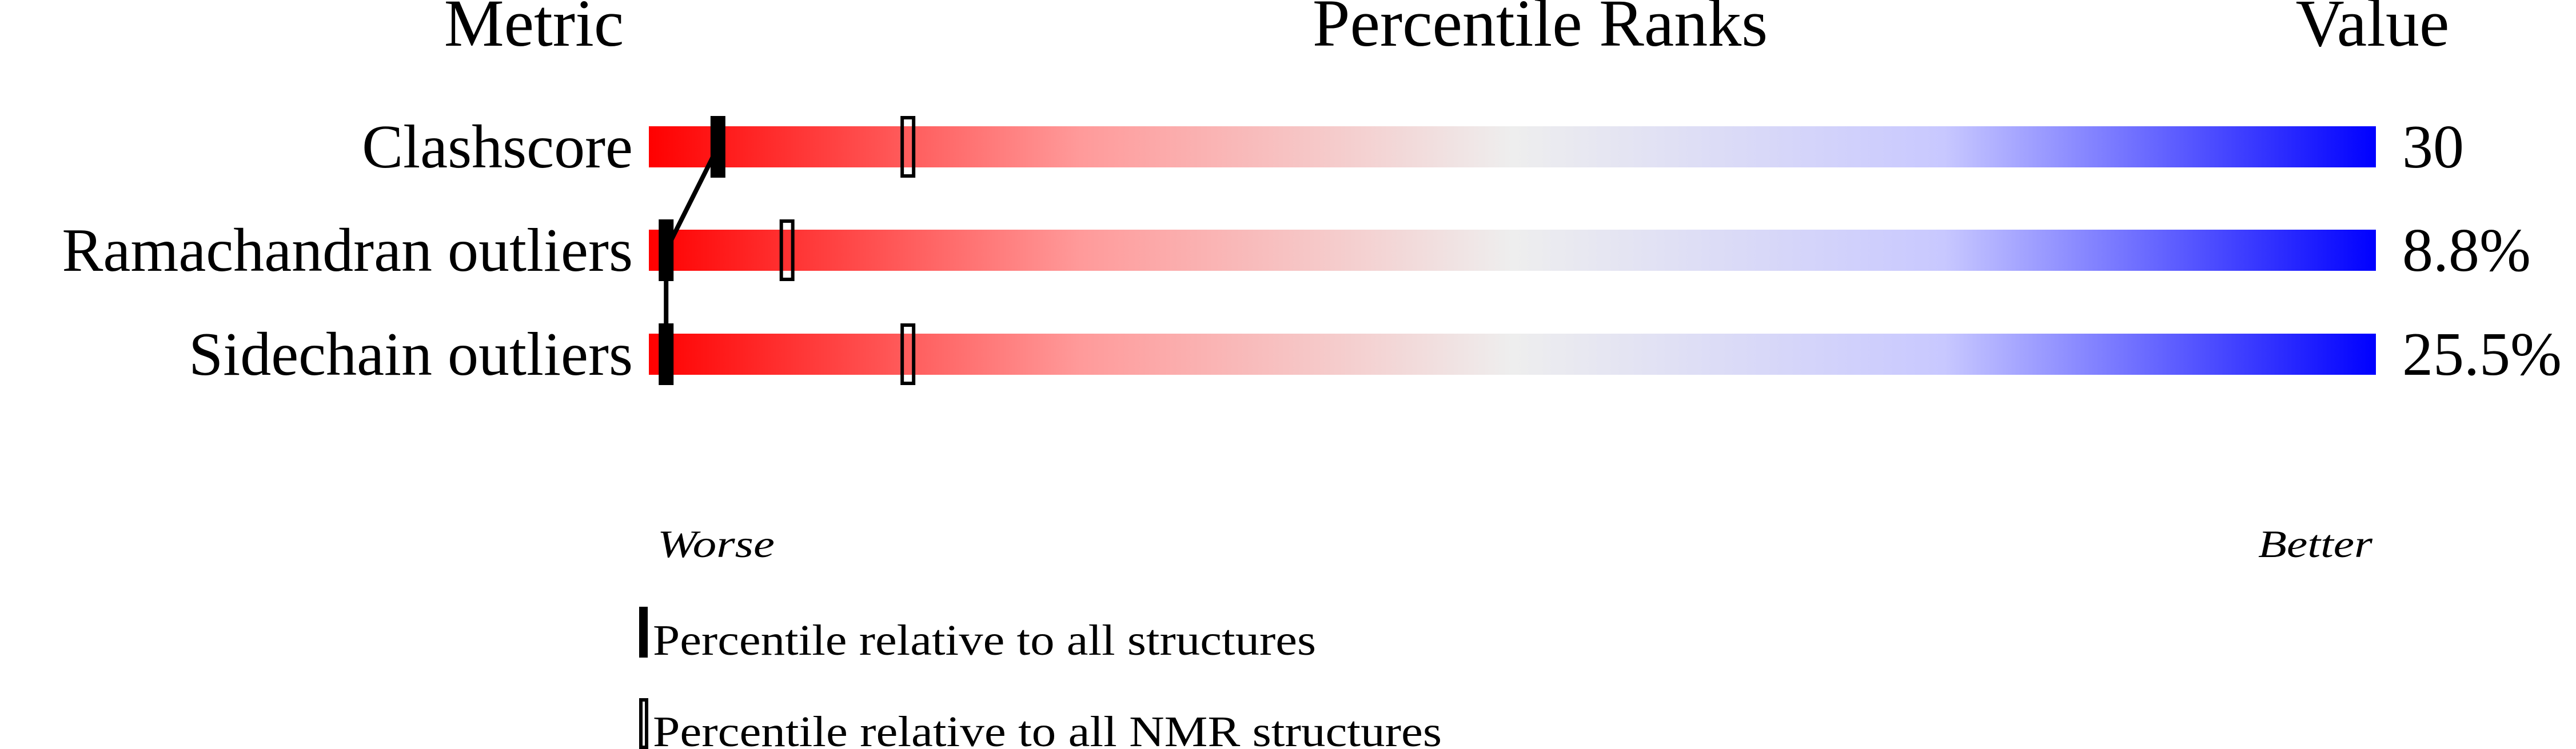  I want to click on legend-filled-marker-icon, so click(643, 632).